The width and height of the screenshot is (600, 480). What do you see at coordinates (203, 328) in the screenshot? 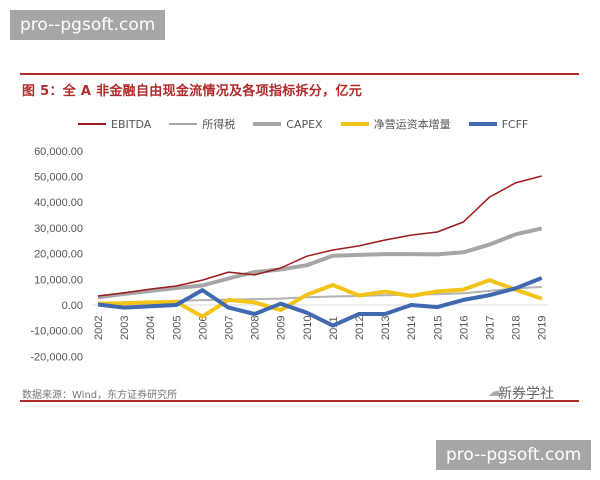
I see `x-tick-label: 2006` at bounding box center [203, 328].